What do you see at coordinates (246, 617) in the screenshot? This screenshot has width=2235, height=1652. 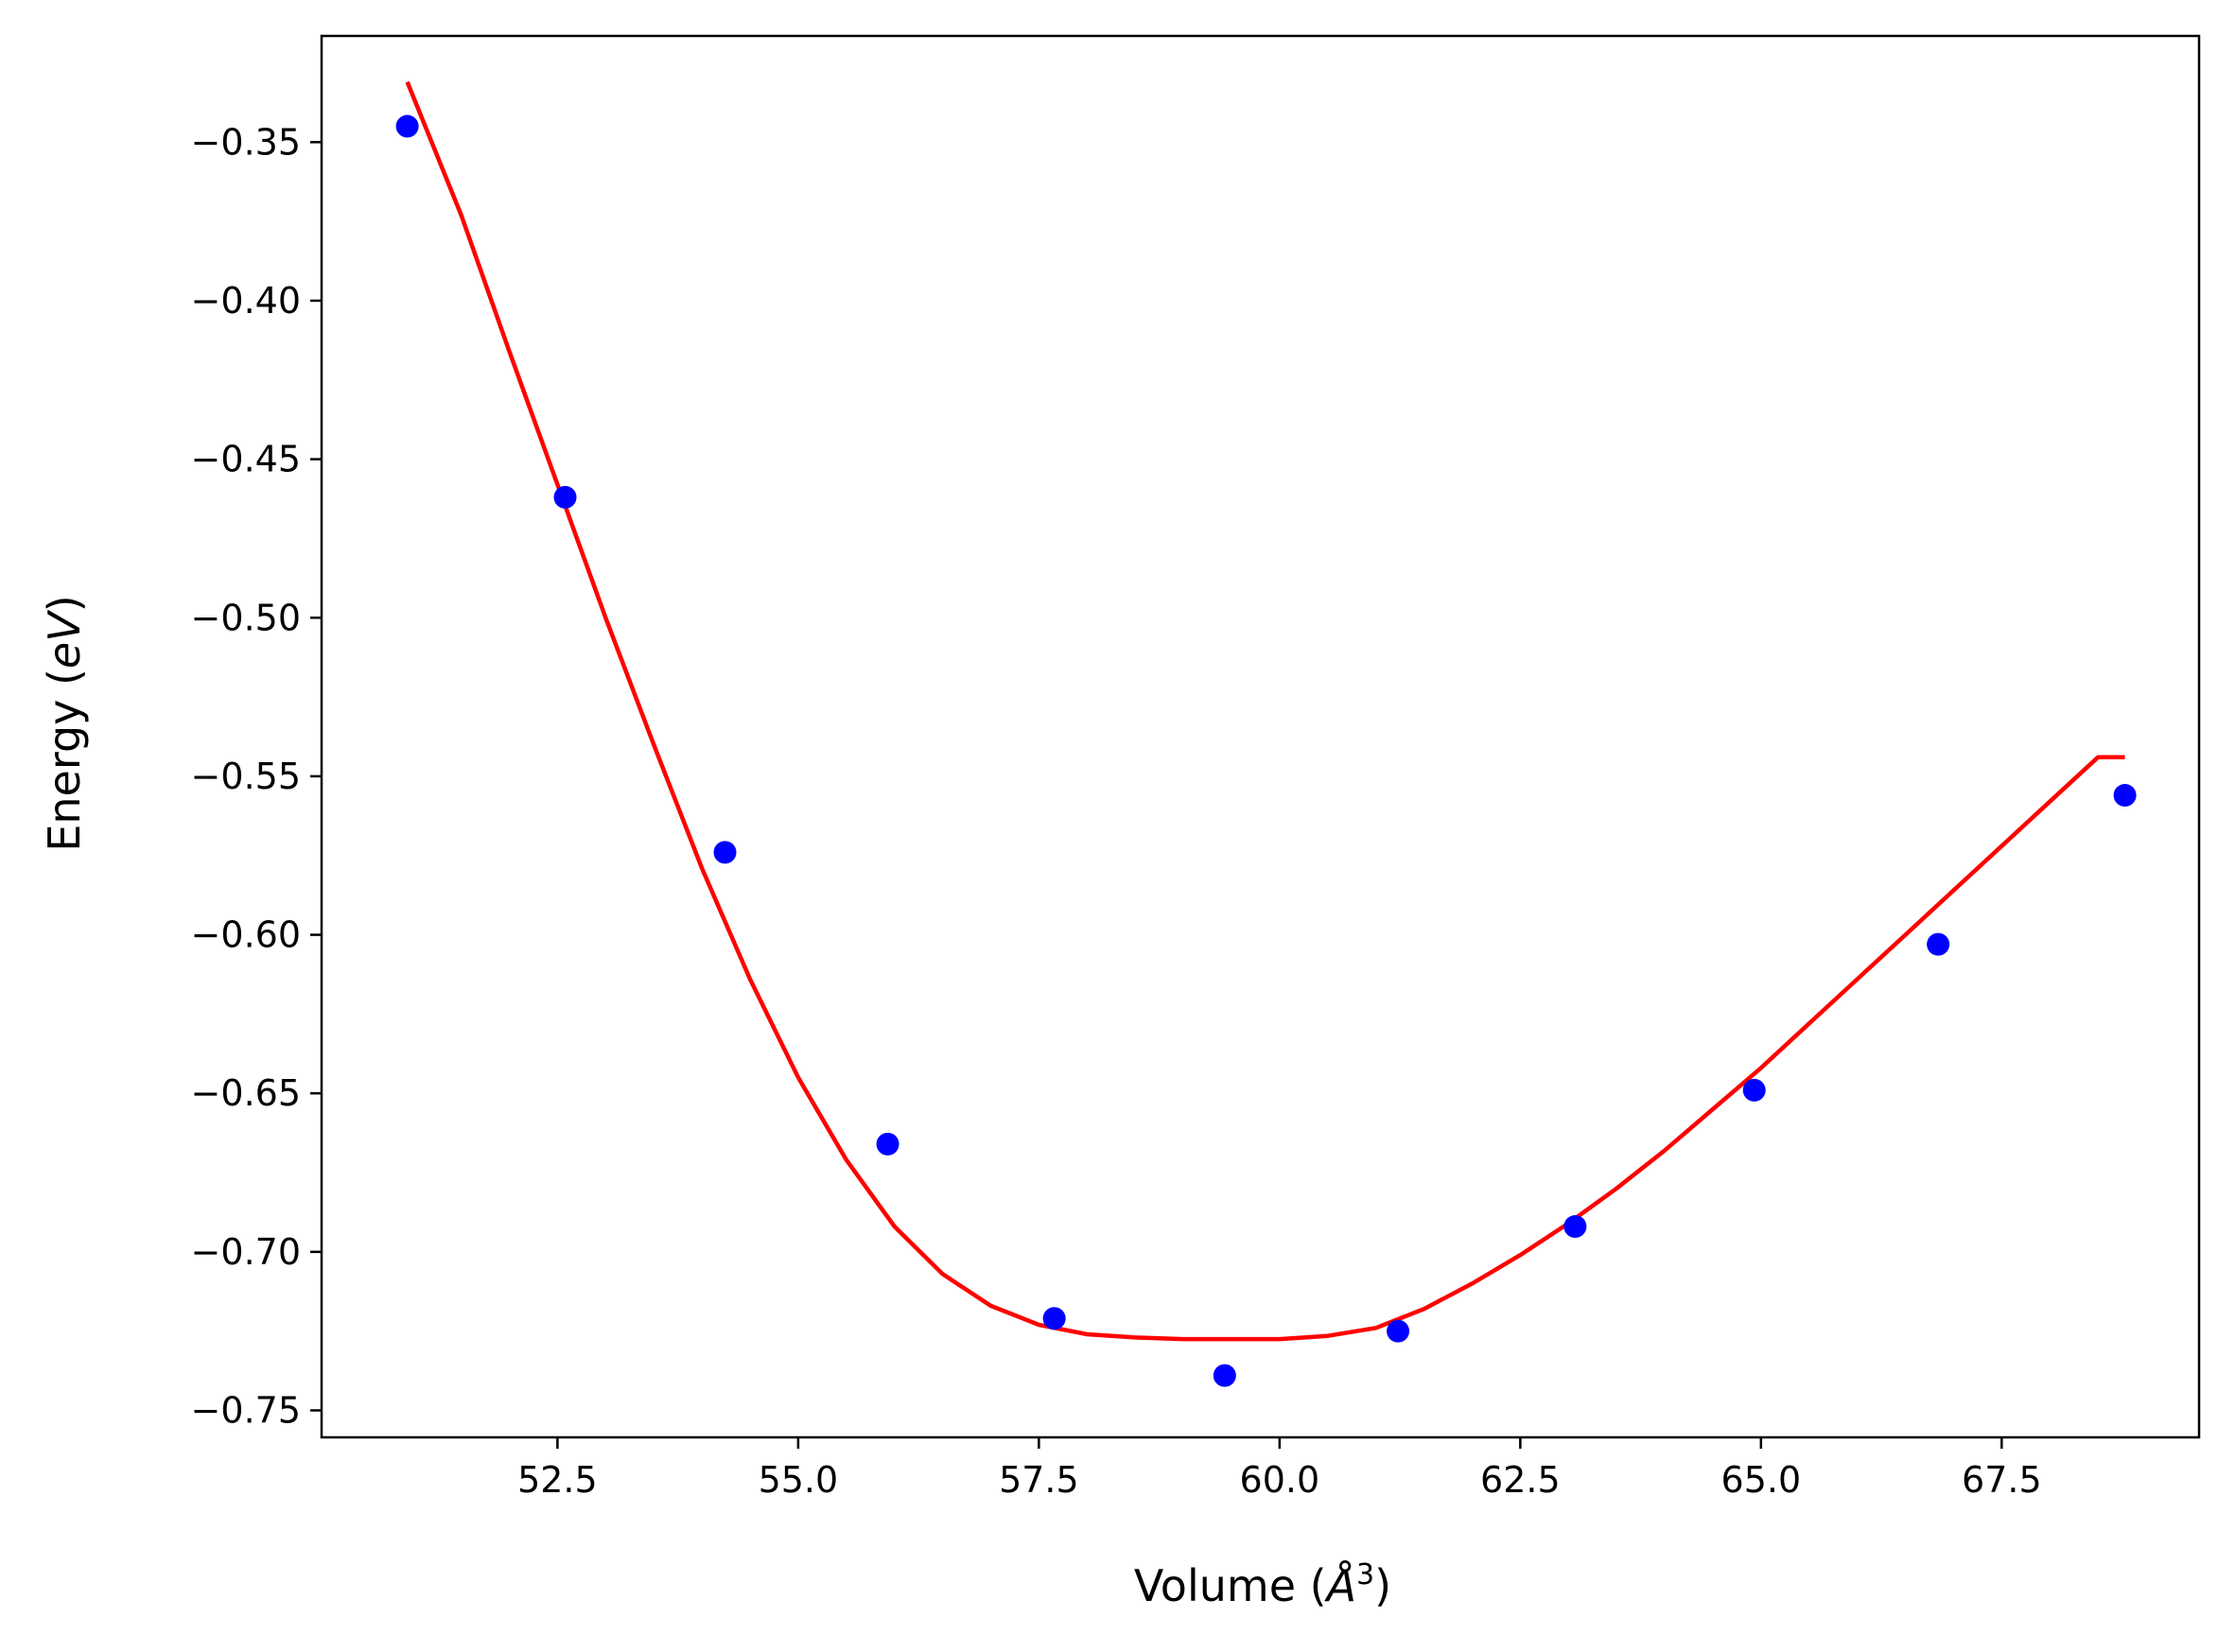 I see `y-tick-label: −0.50` at bounding box center [246, 617].